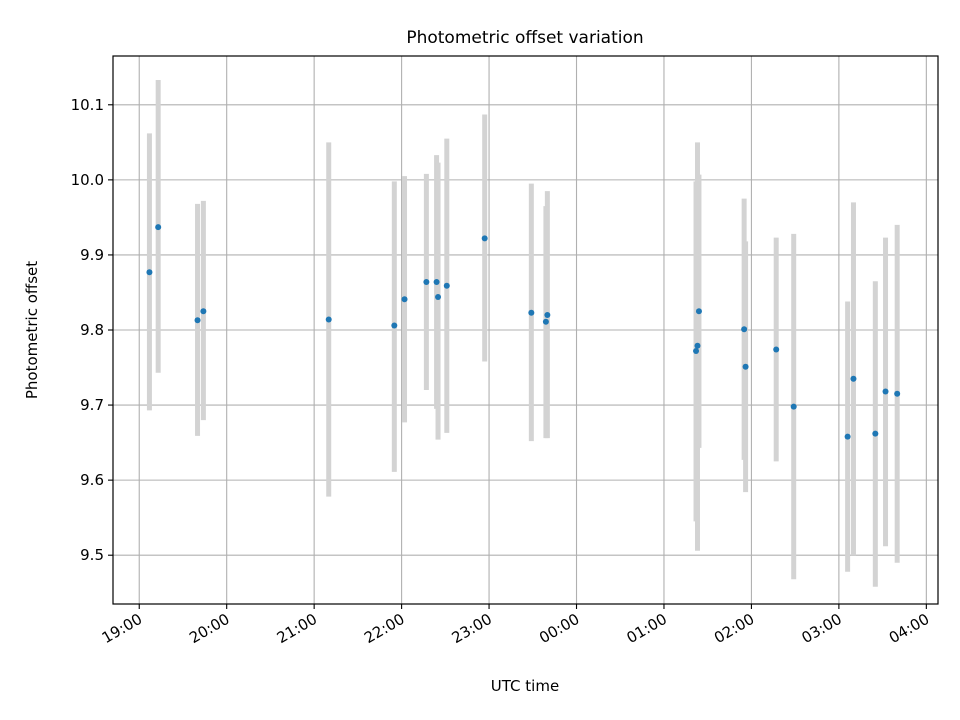 The image size is (960, 720). I want to click on x-tick-label: 20:00, so click(209, 628).